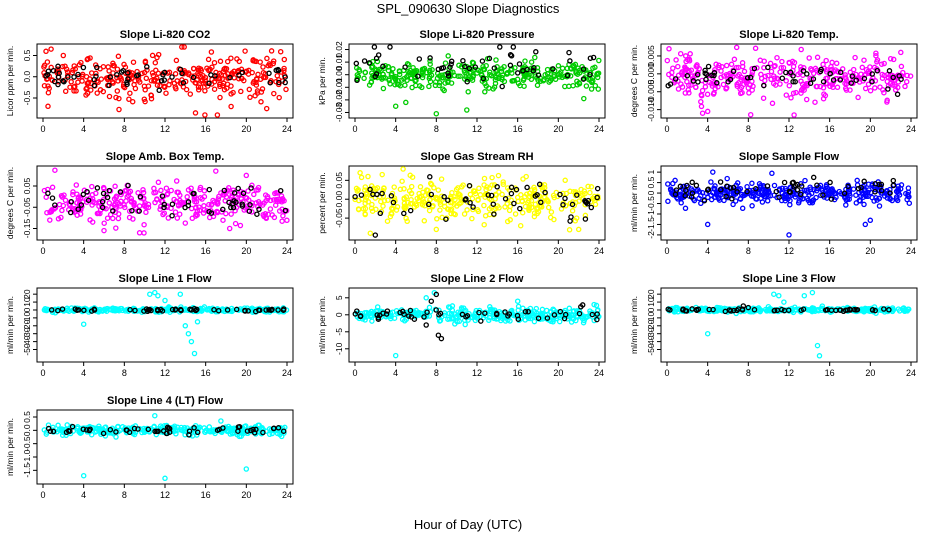 The image size is (936, 540). Describe the element at coordinates (339, 100) in the screenshot. I see `y-tick-label: -0.02` at that location.